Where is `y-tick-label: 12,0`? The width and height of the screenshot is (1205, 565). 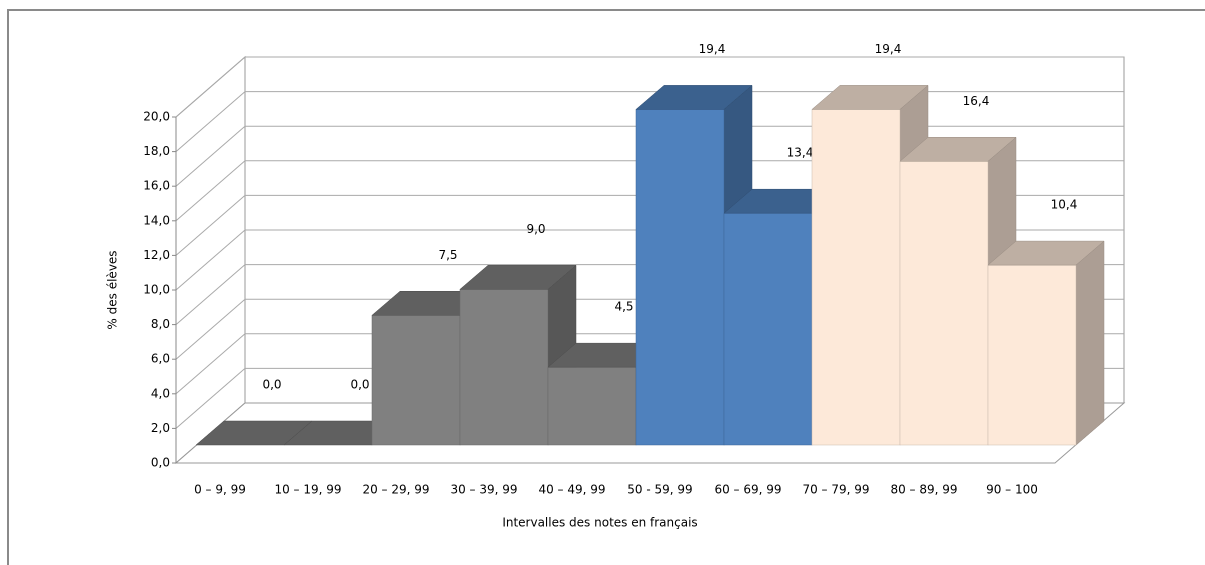 y-tick-label: 12,0 is located at coordinates (156, 255).